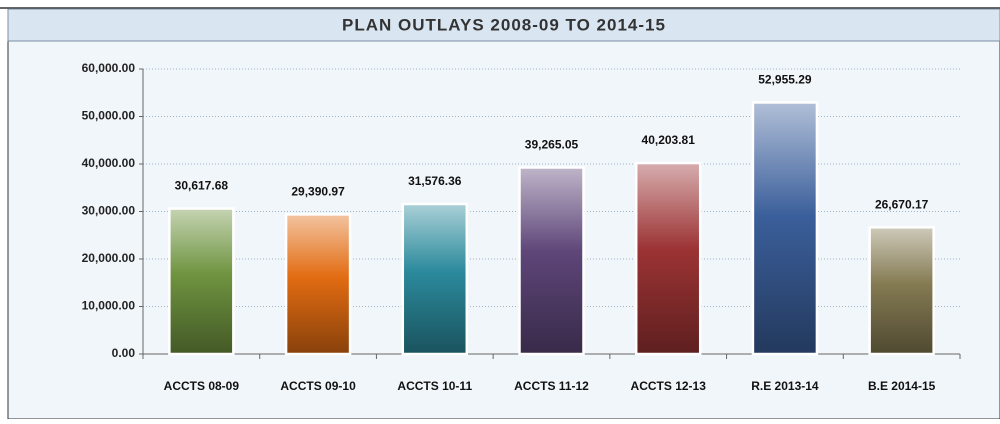  Describe the element at coordinates (202, 186) in the screenshot. I see `value-label: 30,617.68` at that location.